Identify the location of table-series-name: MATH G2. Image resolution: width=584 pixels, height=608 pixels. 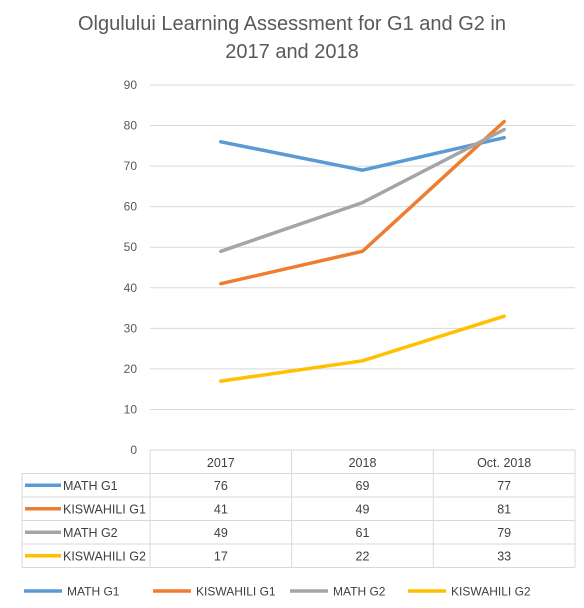
(90, 533).